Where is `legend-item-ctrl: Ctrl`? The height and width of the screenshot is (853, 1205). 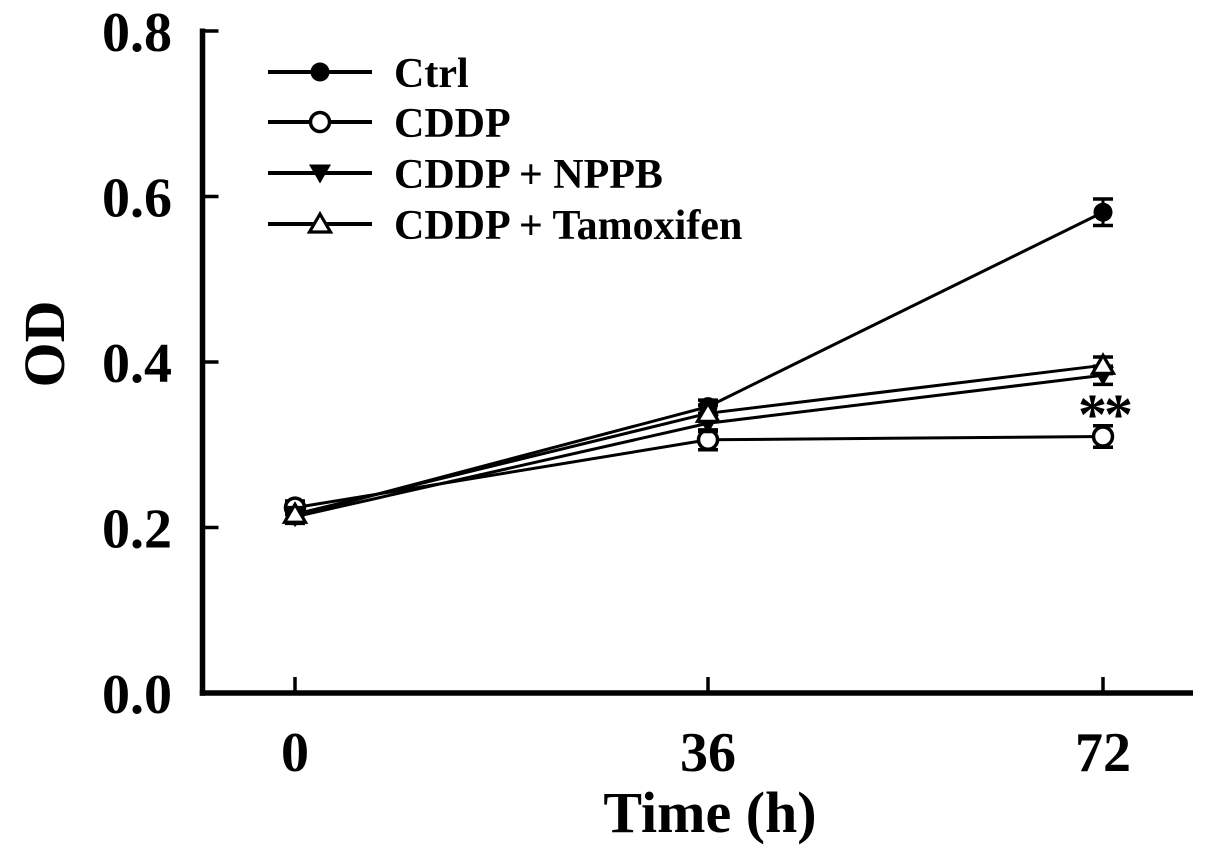 legend-item-ctrl: Ctrl is located at coordinates (368, 74).